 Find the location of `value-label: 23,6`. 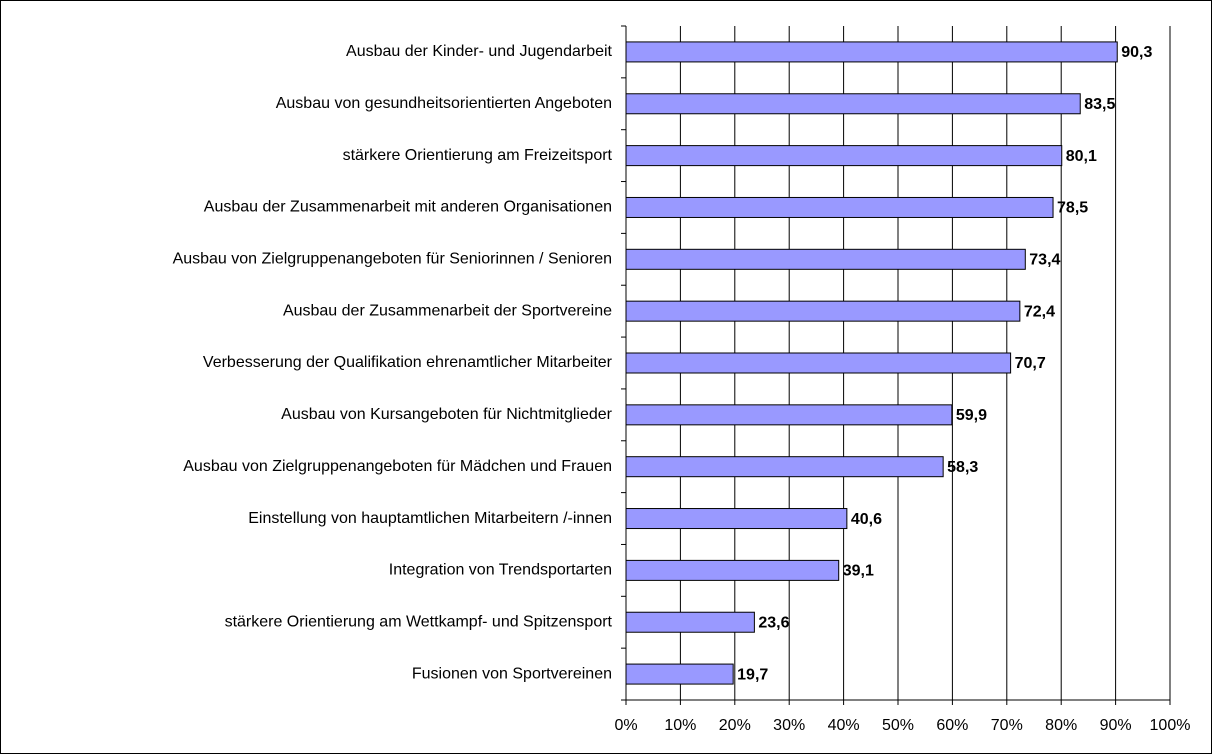

value-label: 23,6 is located at coordinates (773, 622).